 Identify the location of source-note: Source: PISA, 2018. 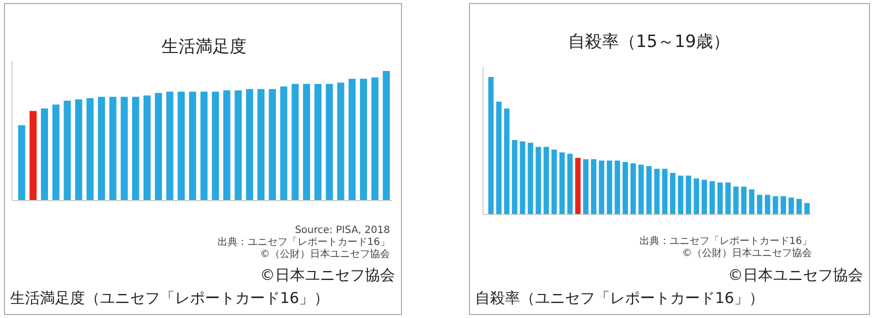
(342, 230).